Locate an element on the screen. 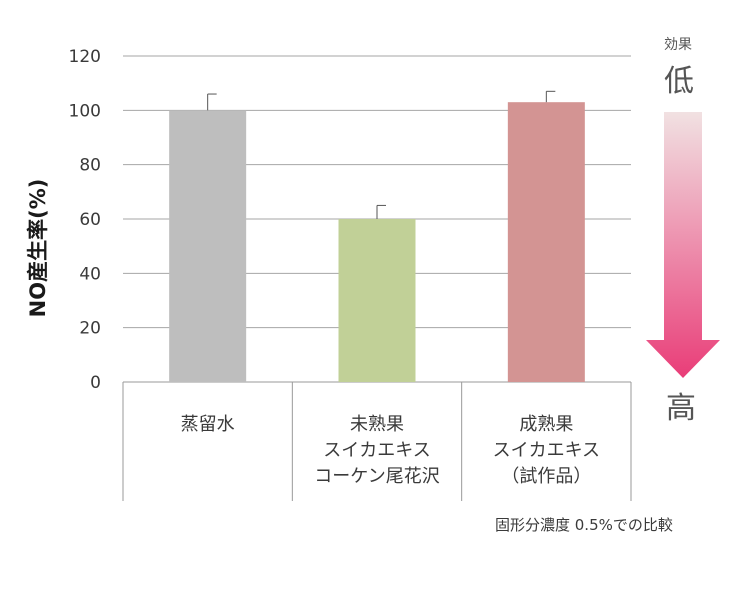 This screenshot has width=749, height=599. y-tick-label: 80 is located at coordinates (90, 166).